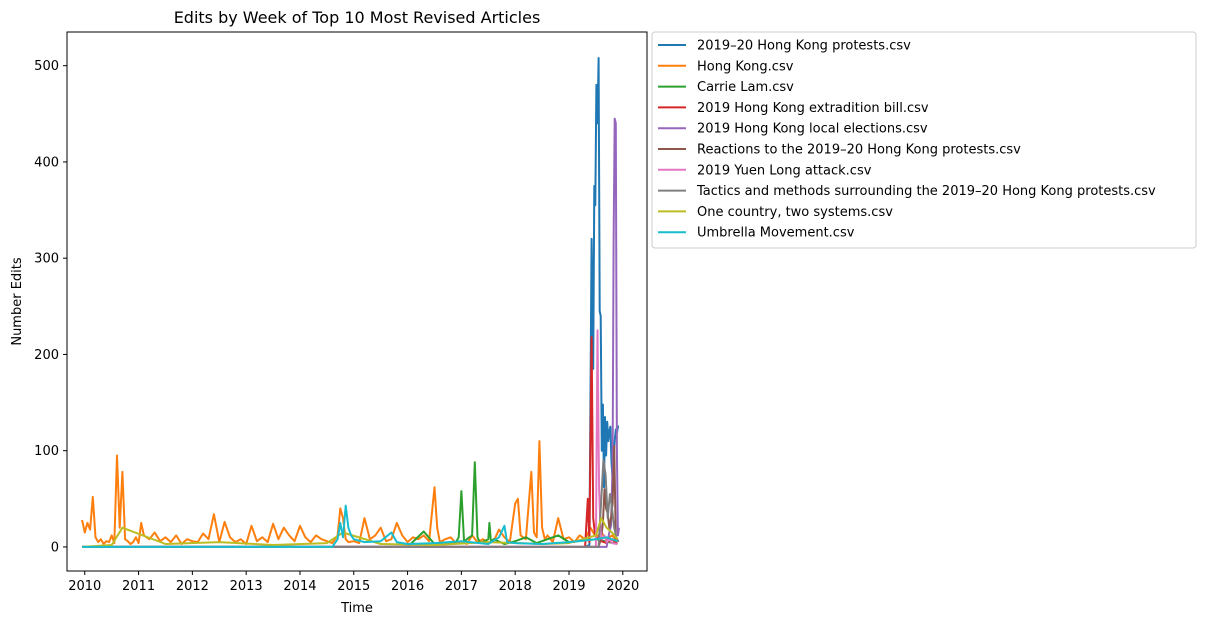 Image resolution: width=1205 pixels, height=624 pixels. What do you see at coordinates (407, 586) in the screenshot?
I see `x-tick-label: 2016` at bounding box center [407, 586].